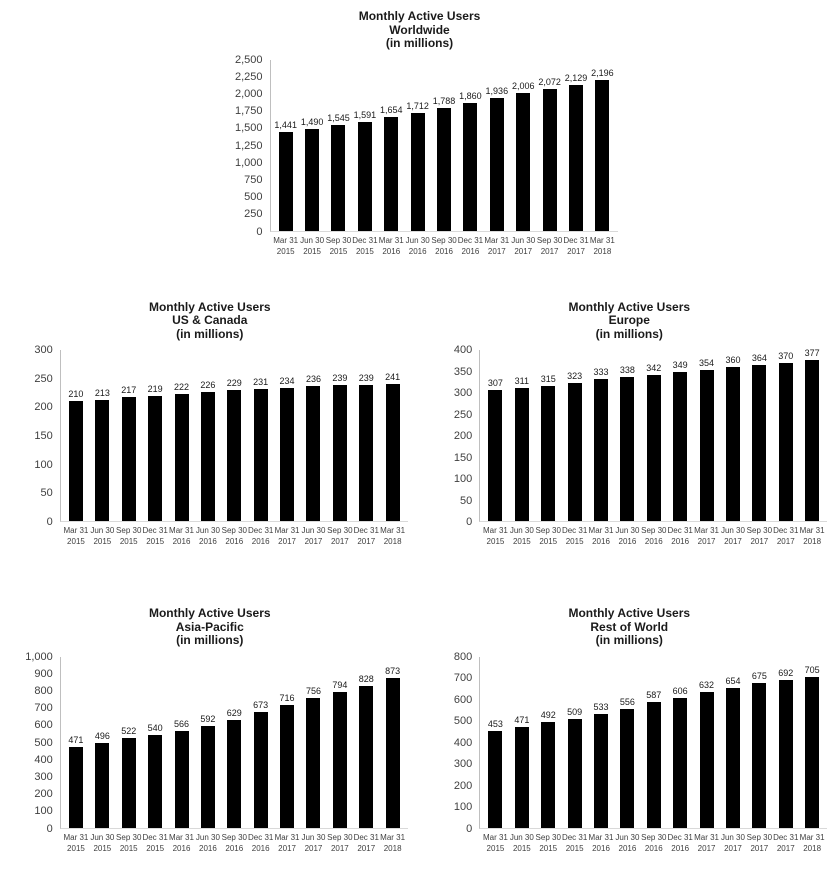 Image resolution: width=839 pixels, height=896 pixels. I want to click on bar: 705, so click(812, 742).